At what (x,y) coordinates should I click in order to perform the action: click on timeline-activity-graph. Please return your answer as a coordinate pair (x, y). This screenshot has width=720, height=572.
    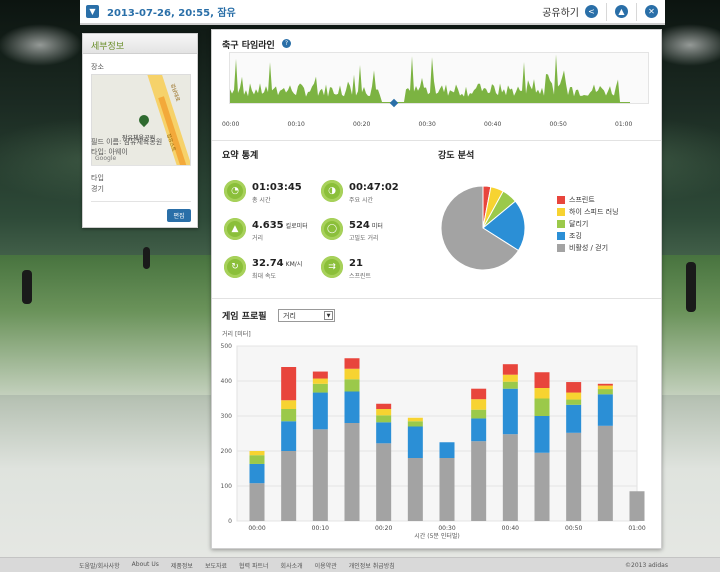
    Looking at the image, I should click on (430, 78).